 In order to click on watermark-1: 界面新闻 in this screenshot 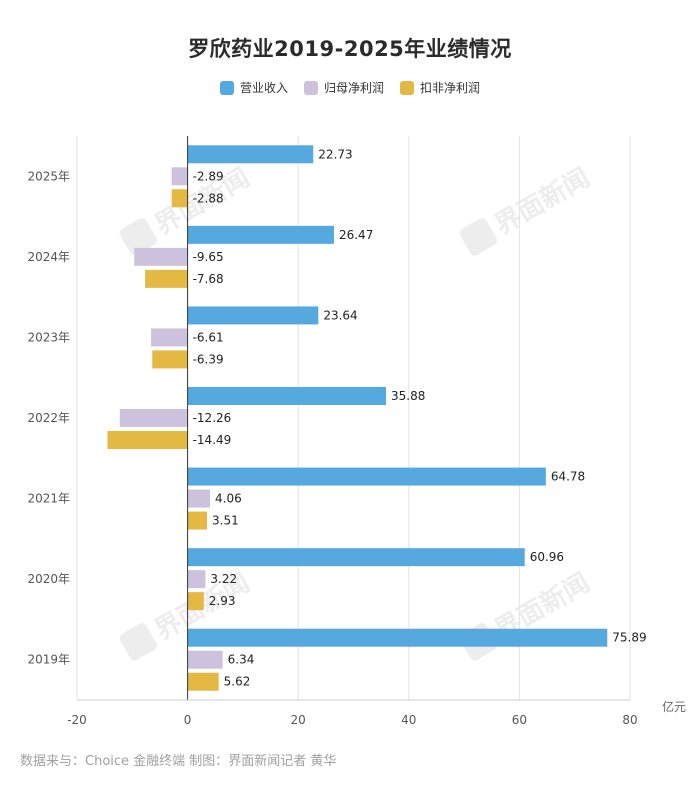, I will do `click(527, 209)`.